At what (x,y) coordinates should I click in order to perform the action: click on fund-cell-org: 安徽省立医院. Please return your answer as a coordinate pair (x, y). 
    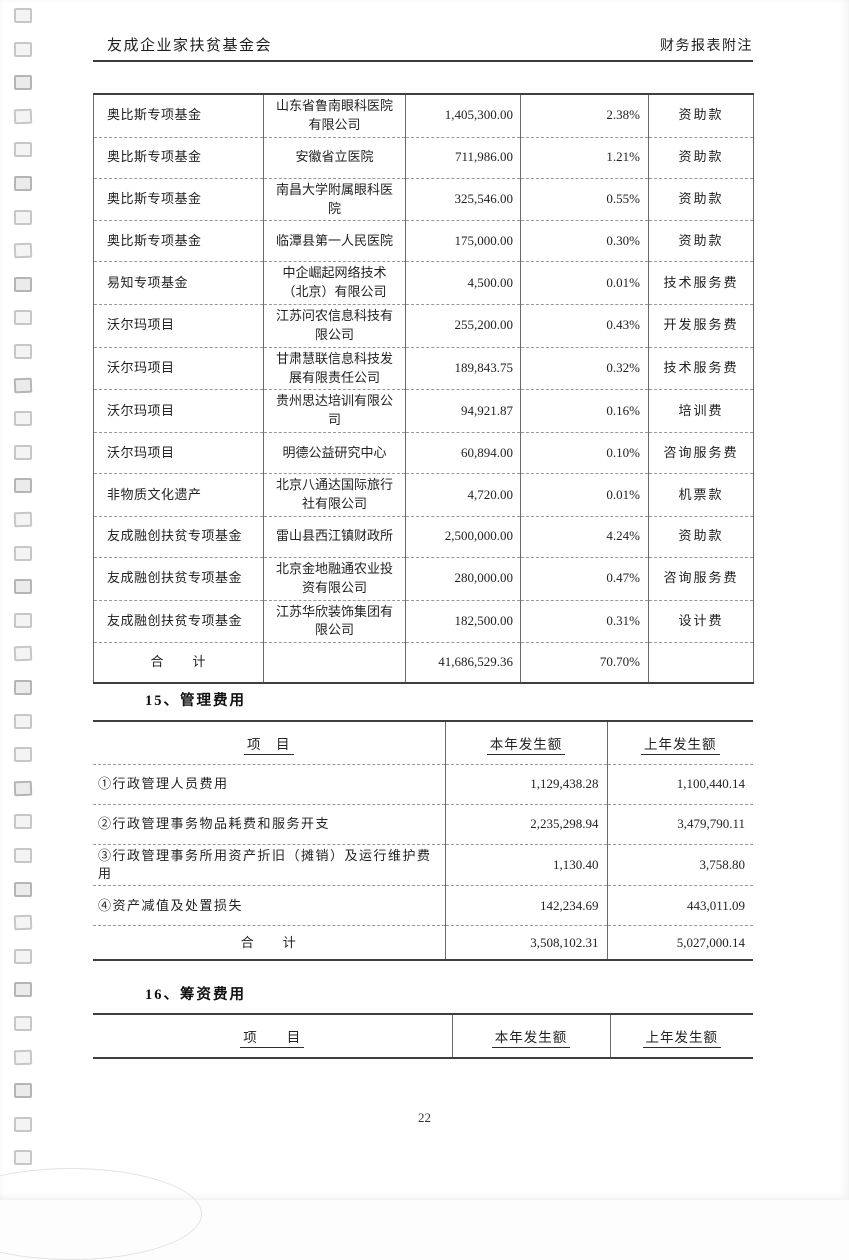
    Looking at the image, I should click on (334, 157).